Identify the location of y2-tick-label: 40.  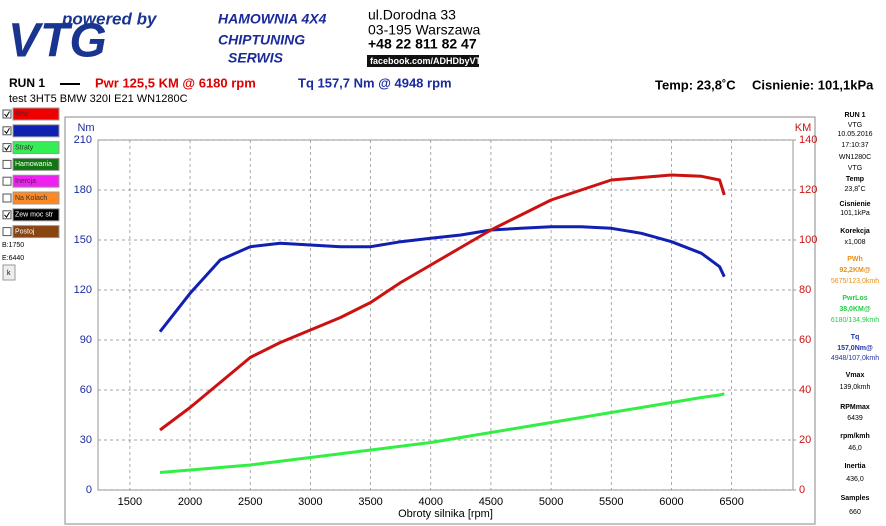
(805, 390).